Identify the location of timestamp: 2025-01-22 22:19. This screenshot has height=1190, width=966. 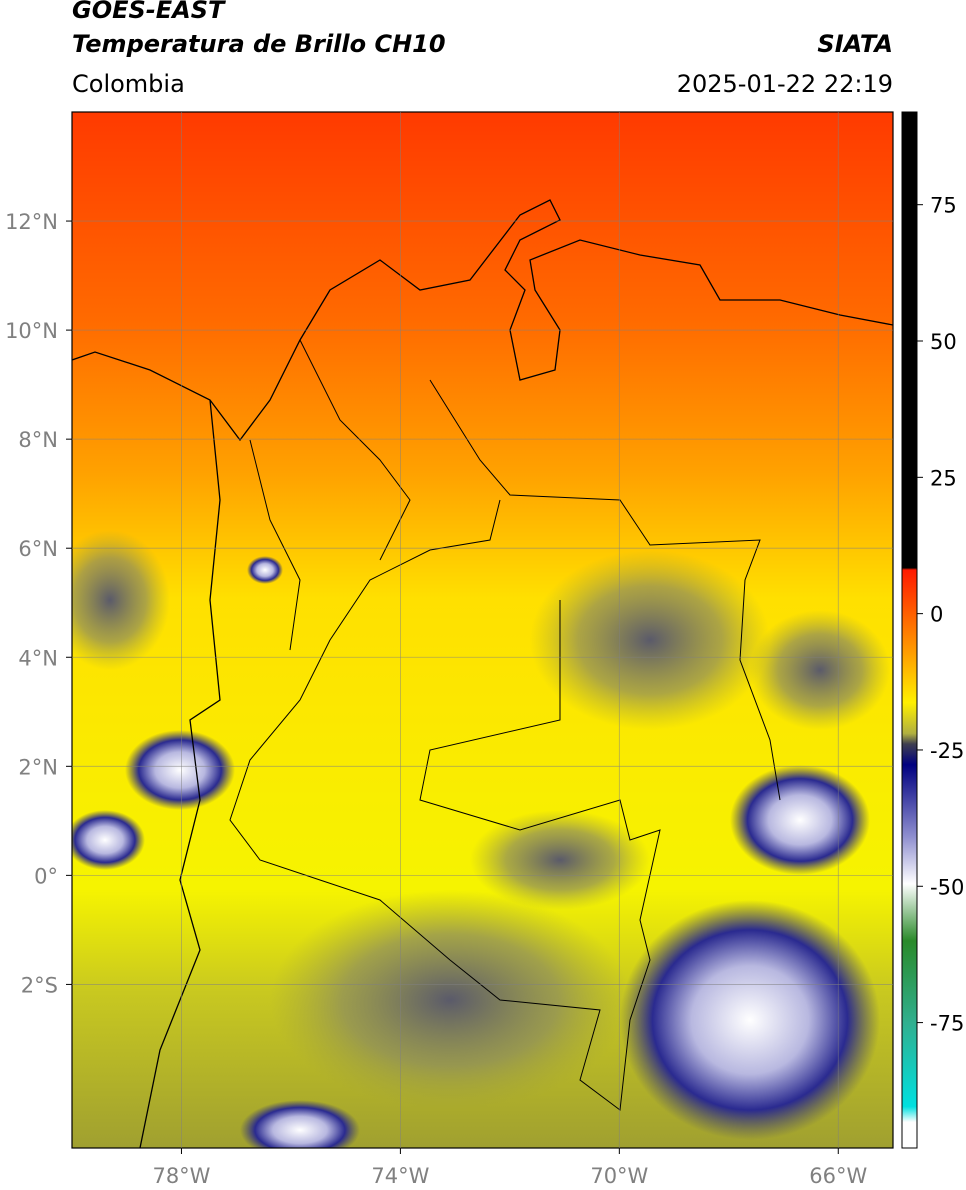
(784, 84).